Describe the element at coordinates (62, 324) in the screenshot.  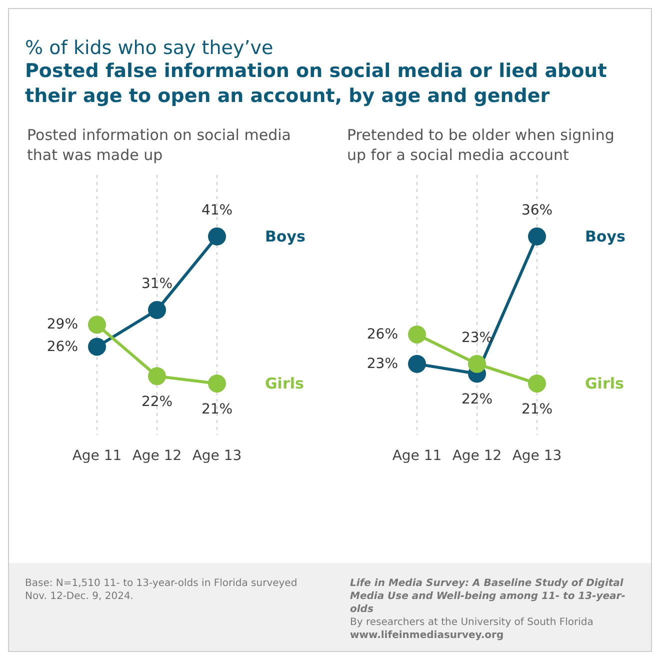
I see `data-label: 29%` at that location.